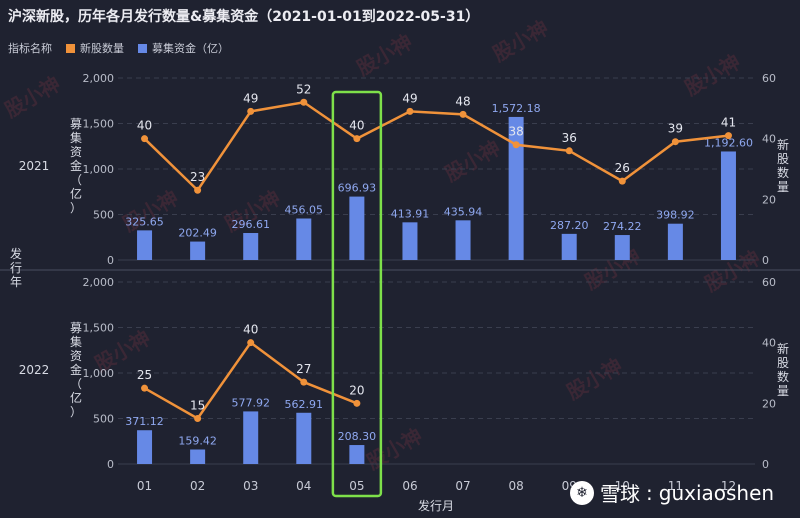 The width and height of the screenshot is (800, 518). Describe the element at coordinates (197, 233) in the screenshot. I see `bar-value-label: 202.49` at that location.